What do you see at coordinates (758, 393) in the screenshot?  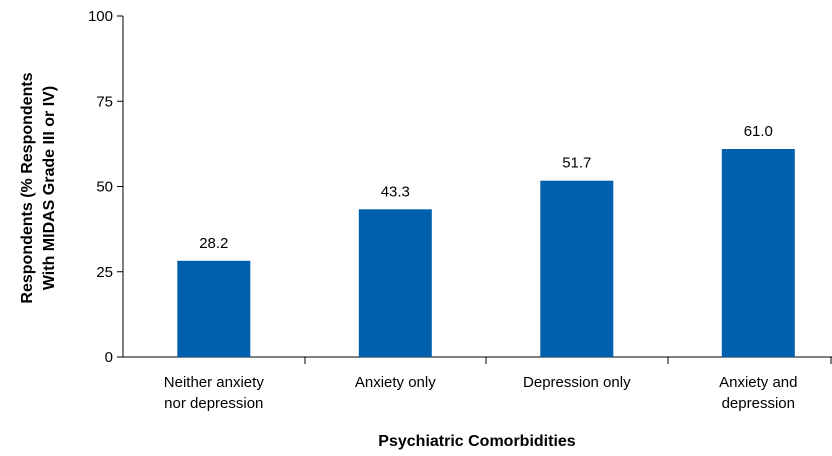 I see `x-tick-label: Anxiety and depression` at bounding box center [758, 393].